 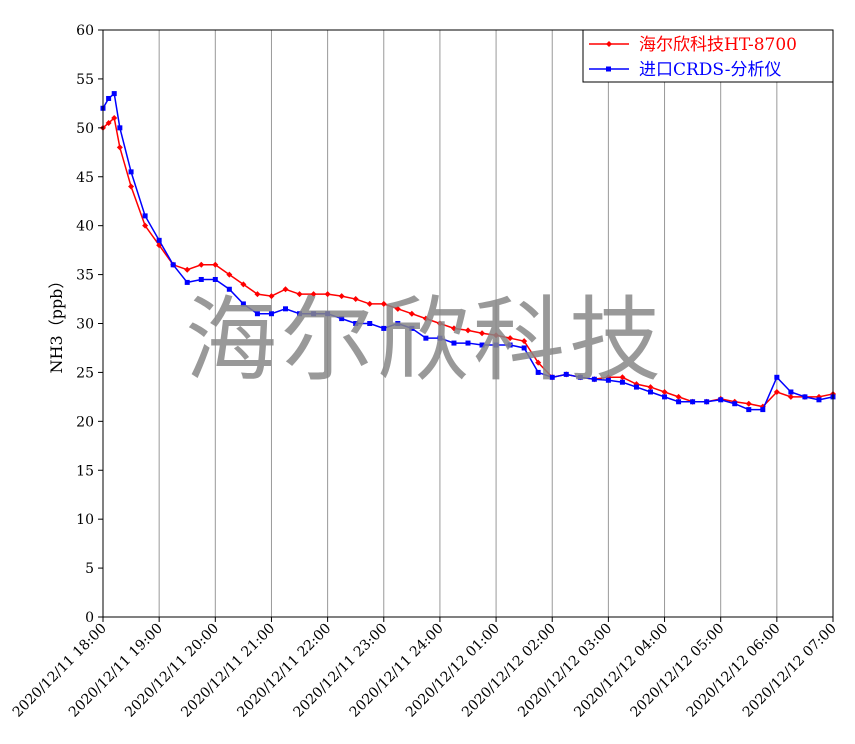 What do you see at coordinates (565, 671) in the screenshot?
I see `x-tick-label: 2020/12/12 03:00` at bounding box center [565, 671].